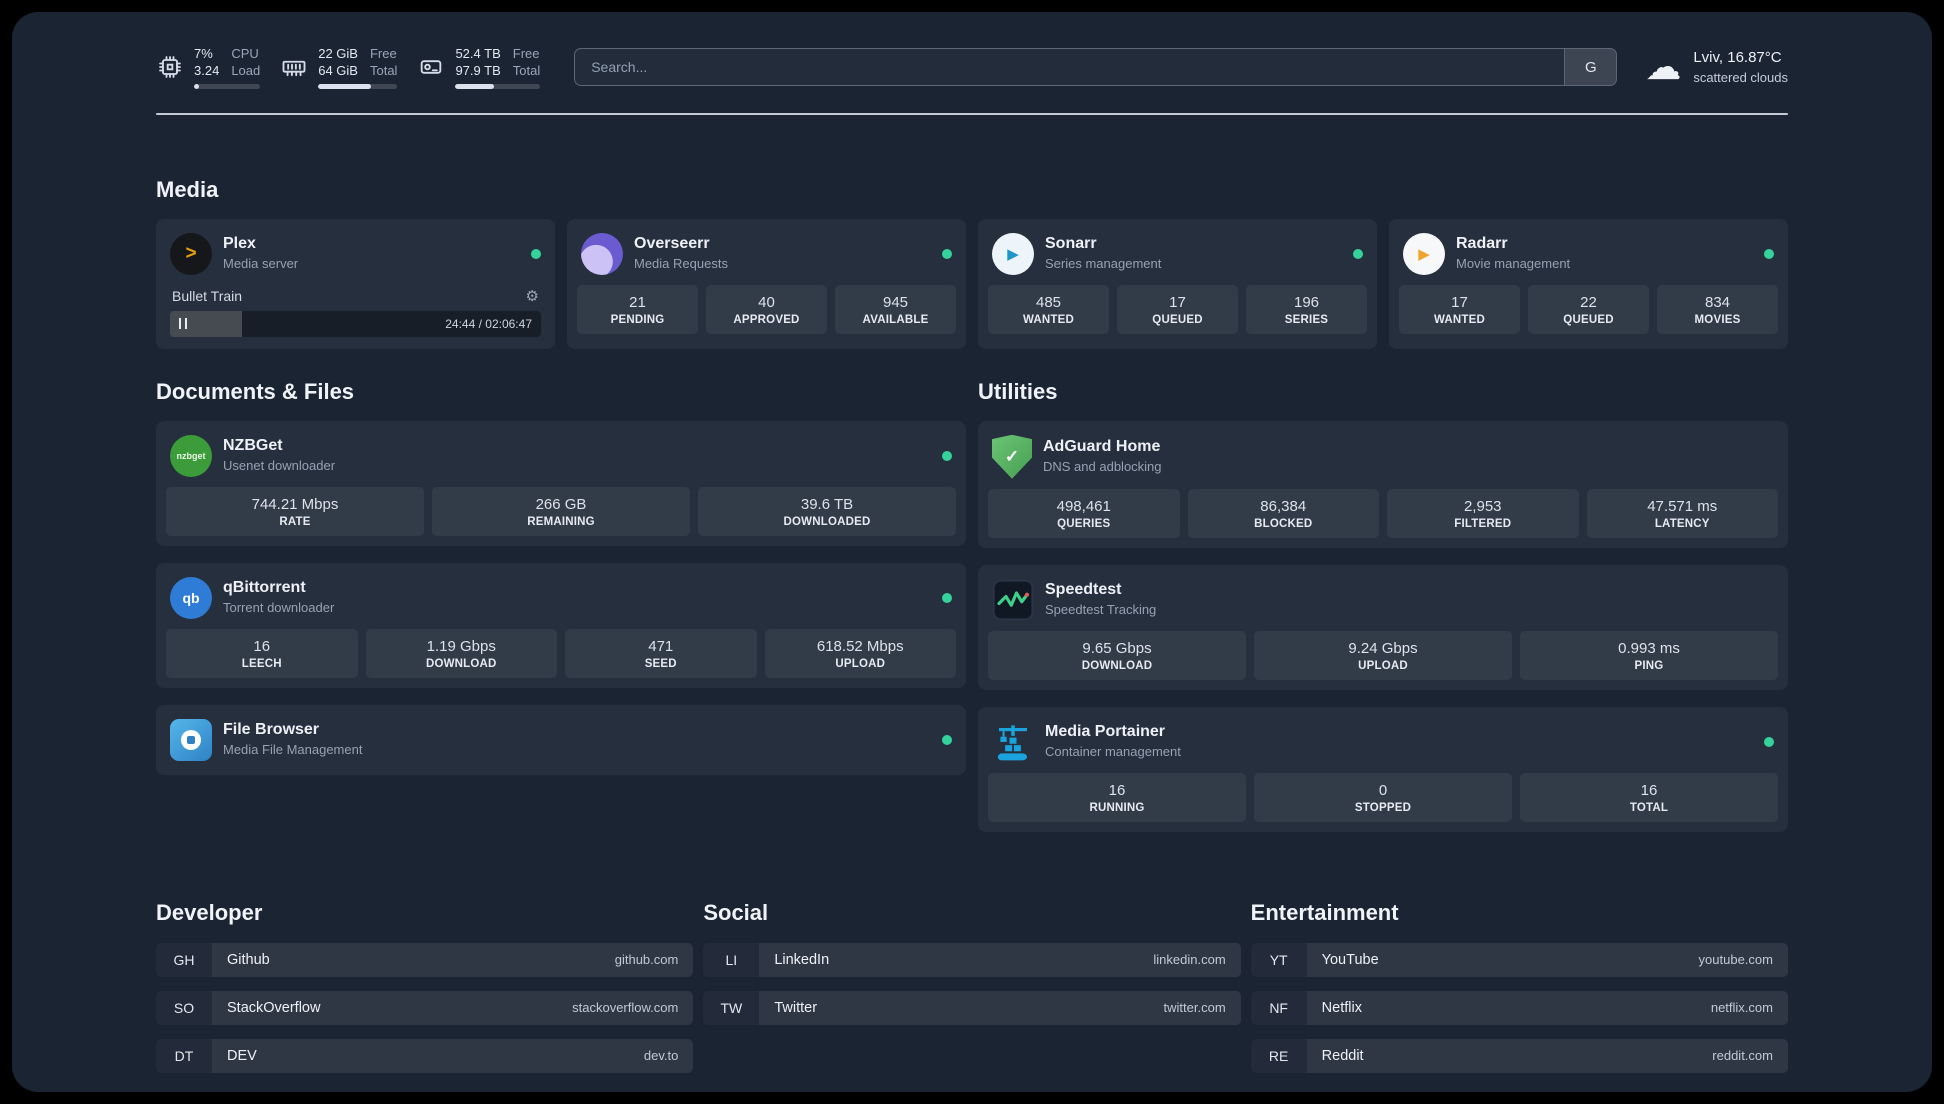 The image size is (1944, 1104). I want to click on service-name: File Browser, so click(271, 730).